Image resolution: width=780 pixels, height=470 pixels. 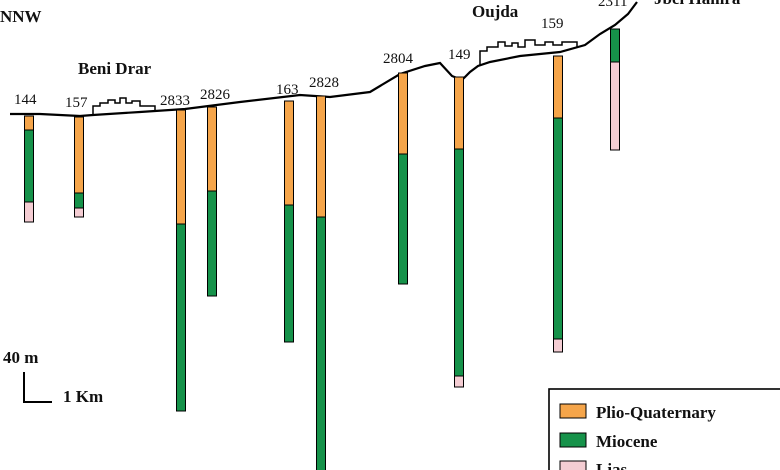 I want to click on well-2804-miocene-segment, so click(x=403, y=219).